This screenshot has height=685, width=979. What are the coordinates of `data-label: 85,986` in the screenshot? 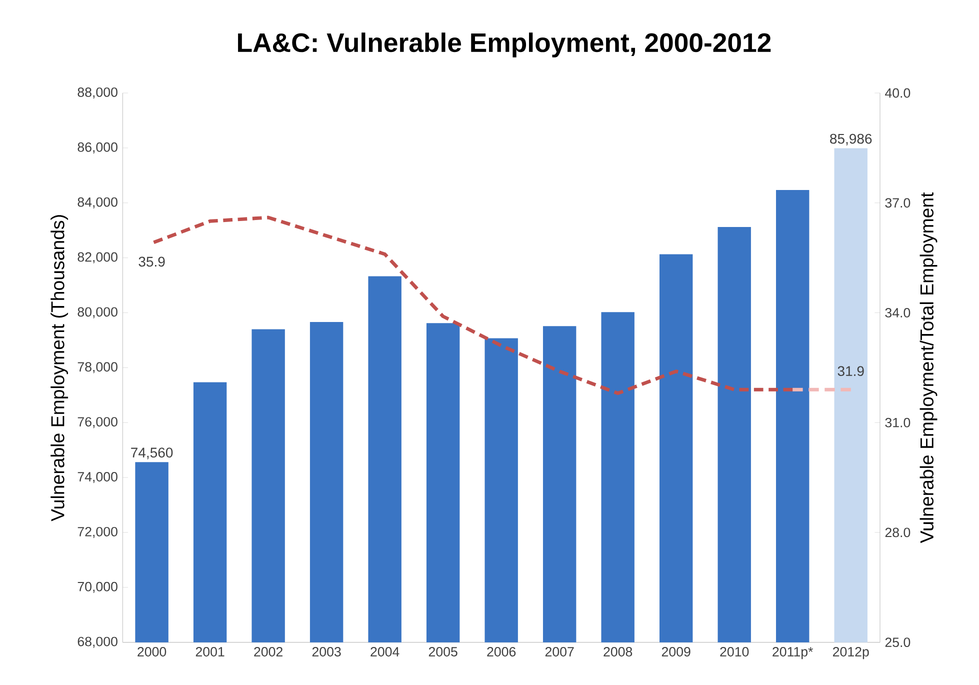 It's located at (851, 140).